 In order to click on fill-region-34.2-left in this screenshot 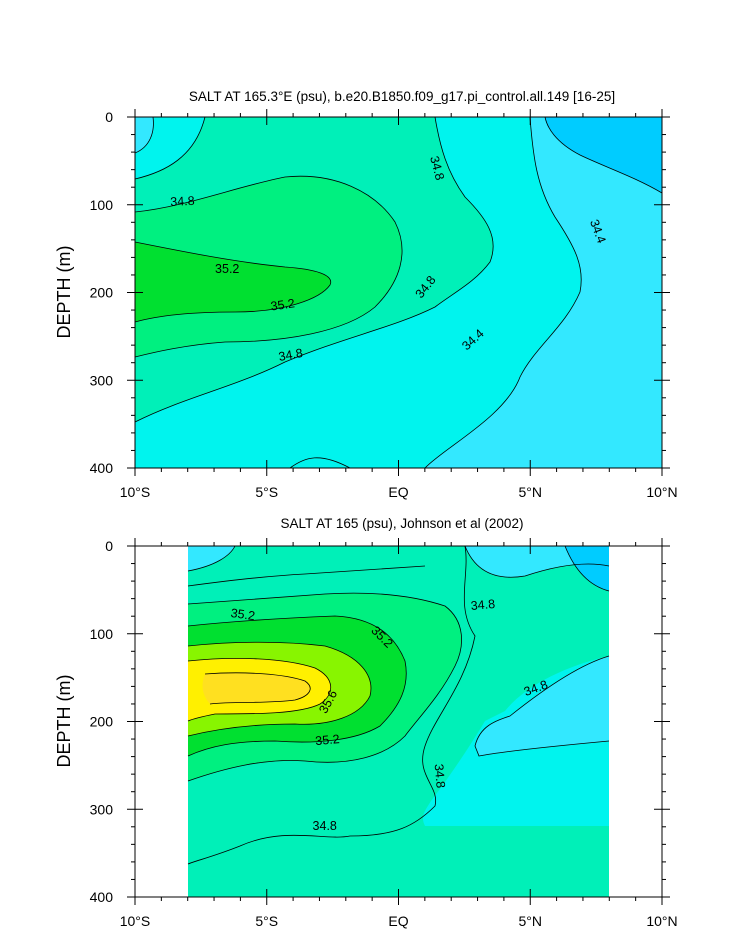, I will do `click(144, 135)`.